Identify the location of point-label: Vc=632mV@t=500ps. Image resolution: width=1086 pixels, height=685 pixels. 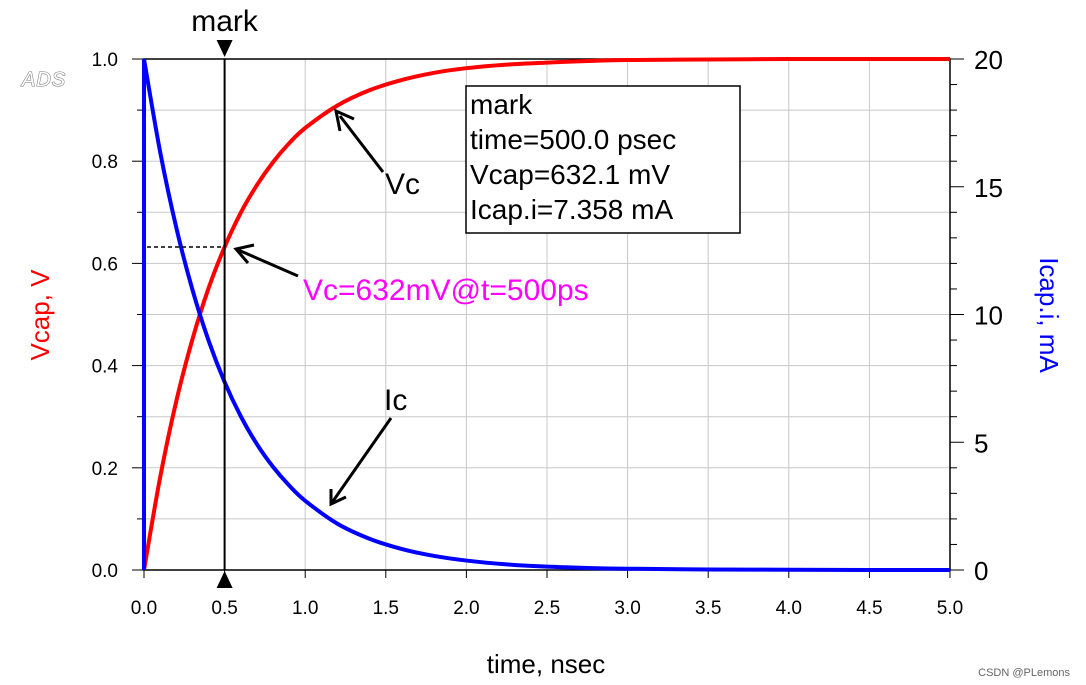
(446, 290).